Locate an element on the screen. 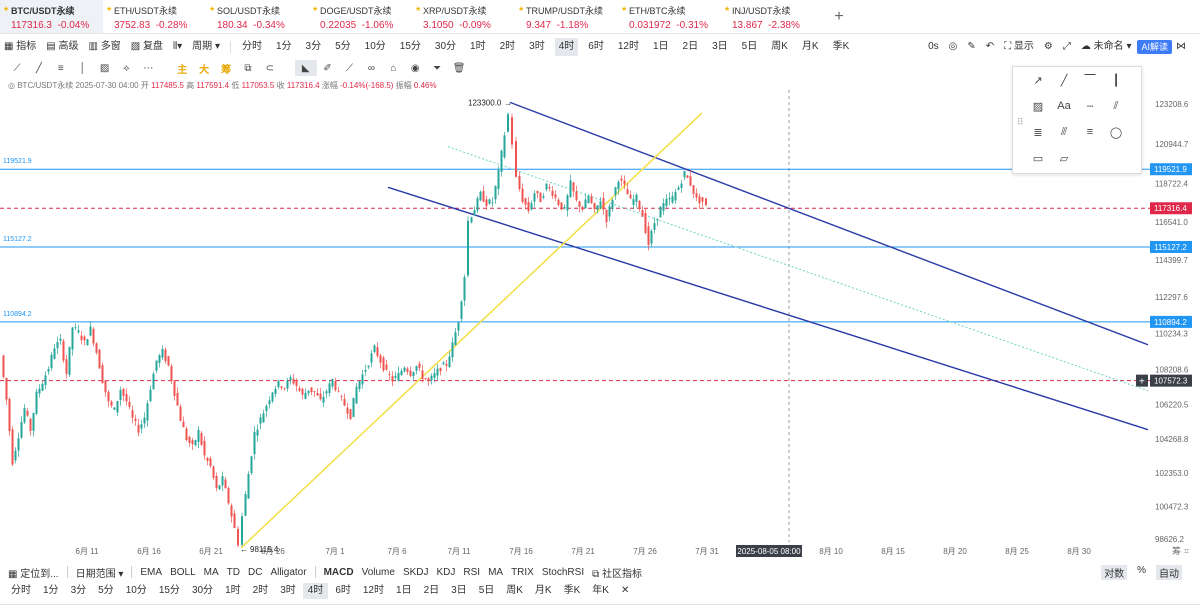  trend-line-icon: ╱ is located at coordinates (1064, 80).